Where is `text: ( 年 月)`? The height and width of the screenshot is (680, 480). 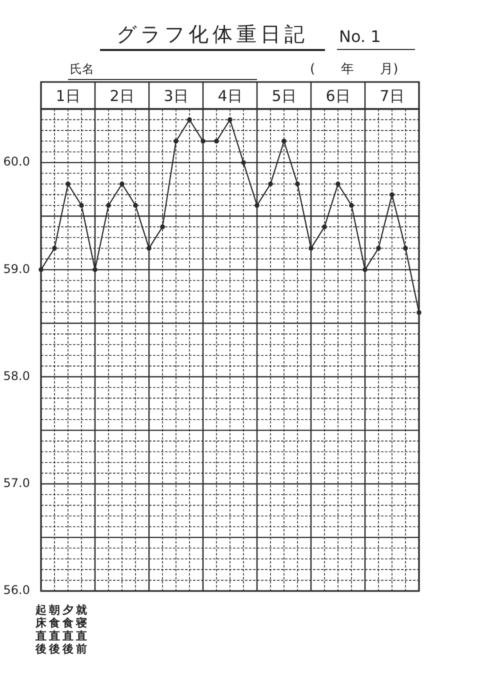 text: ( 年 月) is located at coordinates (354, 69).